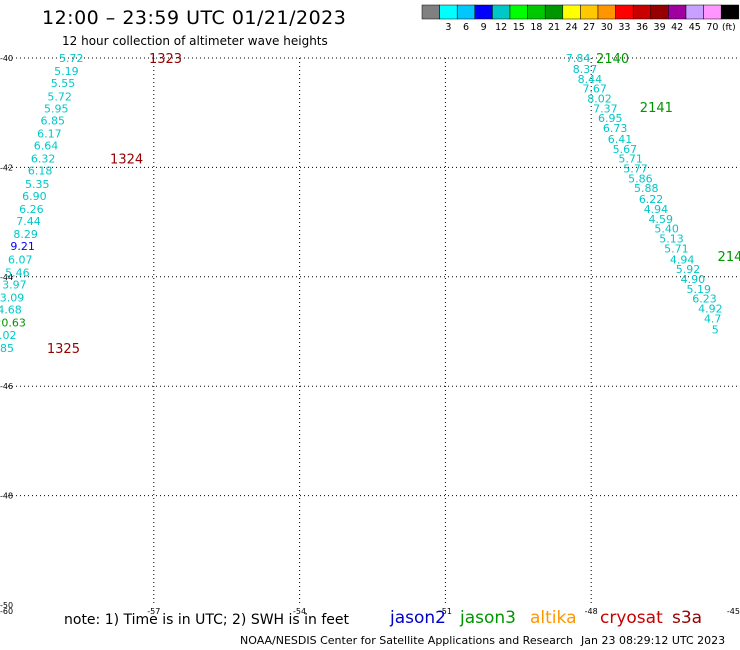 This screenshot has height=650, width=740. I want to click on x-tick-label: -60, so click(6, 611).